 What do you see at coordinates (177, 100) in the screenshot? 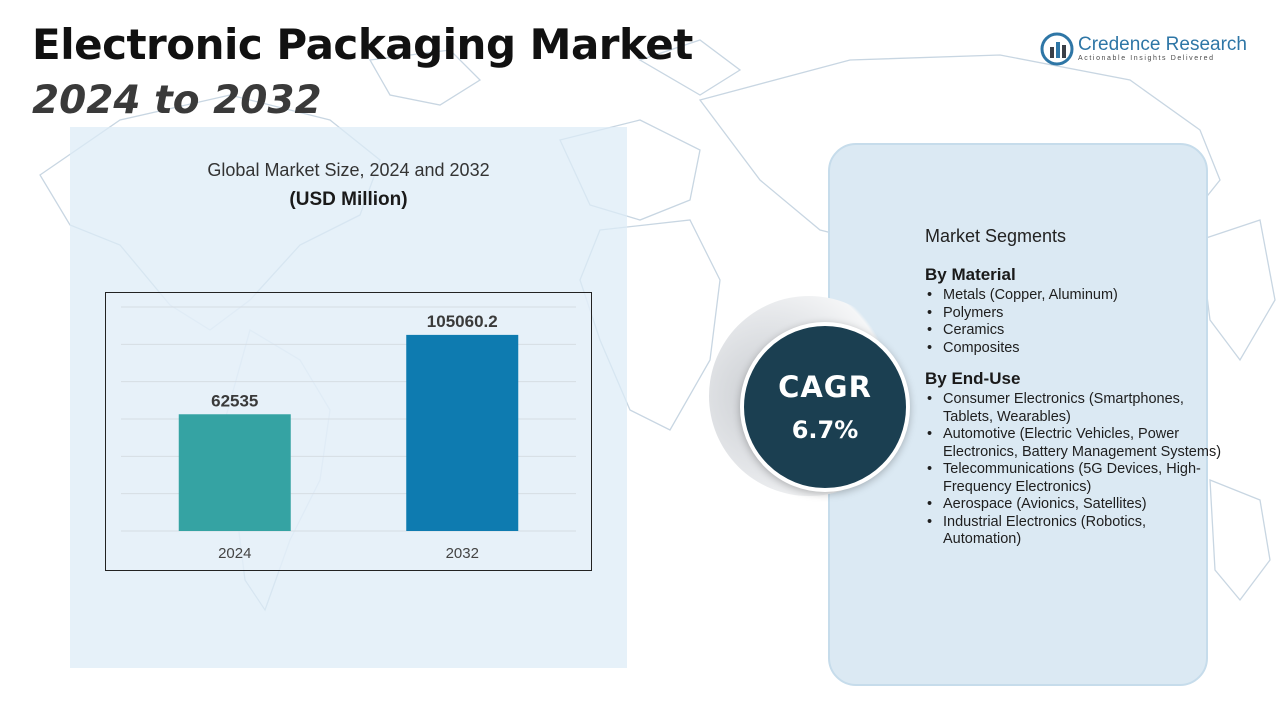
I see `page-subtitle: 2024 to 2032` at bounding box center [177, 100].